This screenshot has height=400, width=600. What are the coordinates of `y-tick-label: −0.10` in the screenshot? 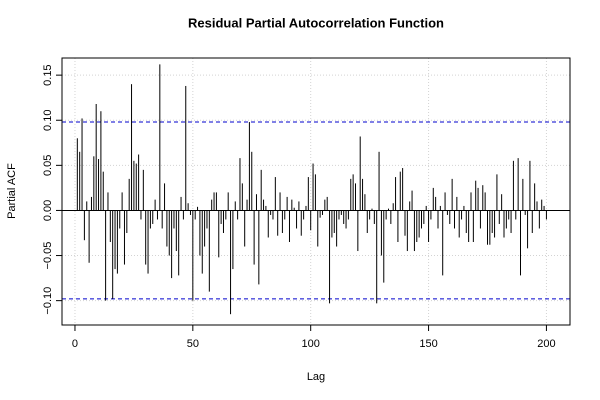 It's located at (48, 301).